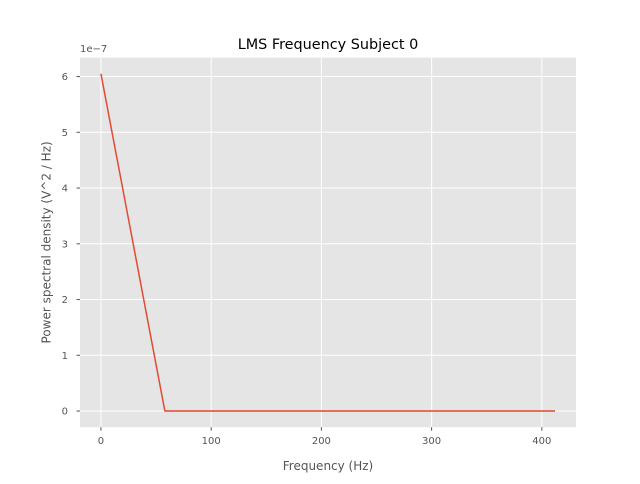 This screenshot has width=640, height=484. Describe the element at coordinates (65, 300) in the screenshot. I see `y-tick-label-2: 2` at that location.